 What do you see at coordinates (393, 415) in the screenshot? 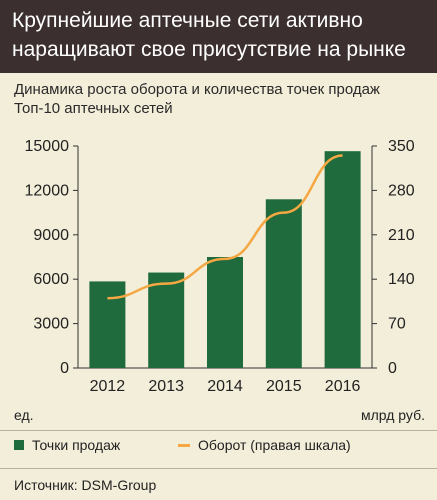
I see `y-axis-label-right: млрд руб.` at bounding box center [393, 415].